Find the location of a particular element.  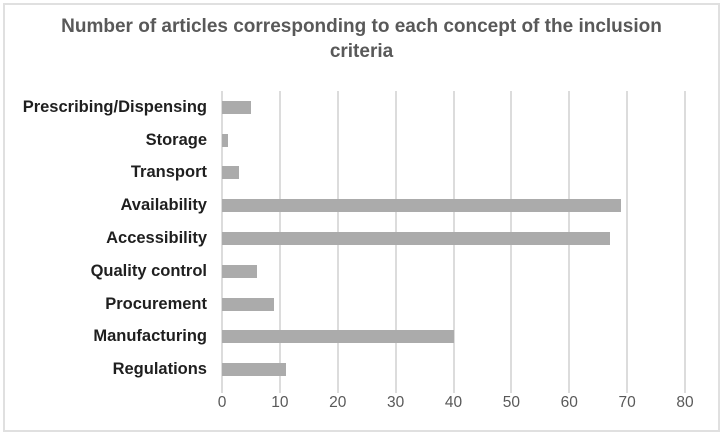

x-axis-tick-label: 20 is located at coordinates (338, 402).